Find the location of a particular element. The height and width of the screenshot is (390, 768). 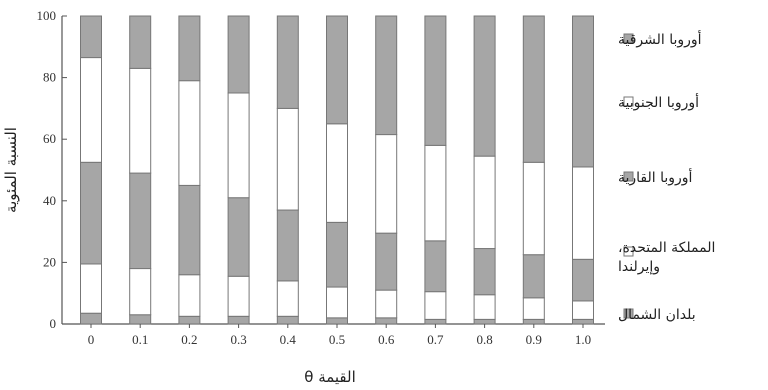

bar-segment-4-0.7 is located at coordinates (435, 193).